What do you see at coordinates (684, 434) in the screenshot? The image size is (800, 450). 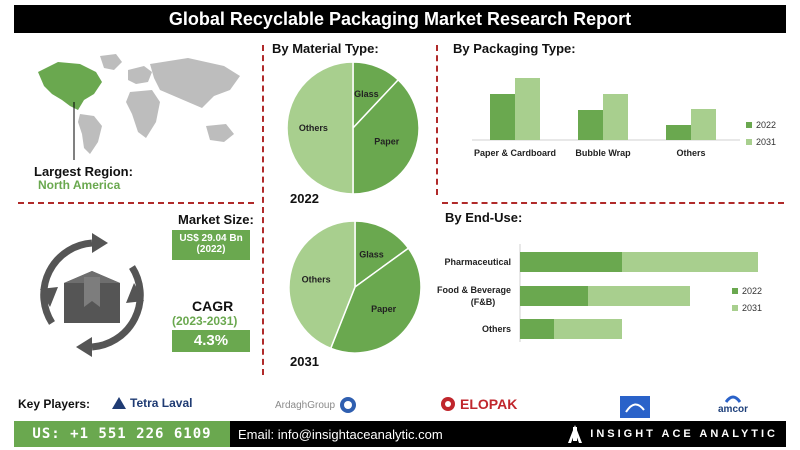 I see `footer-brand-text: INSIGHT ACE ANALYTIC` at bounding box center [684, 434].